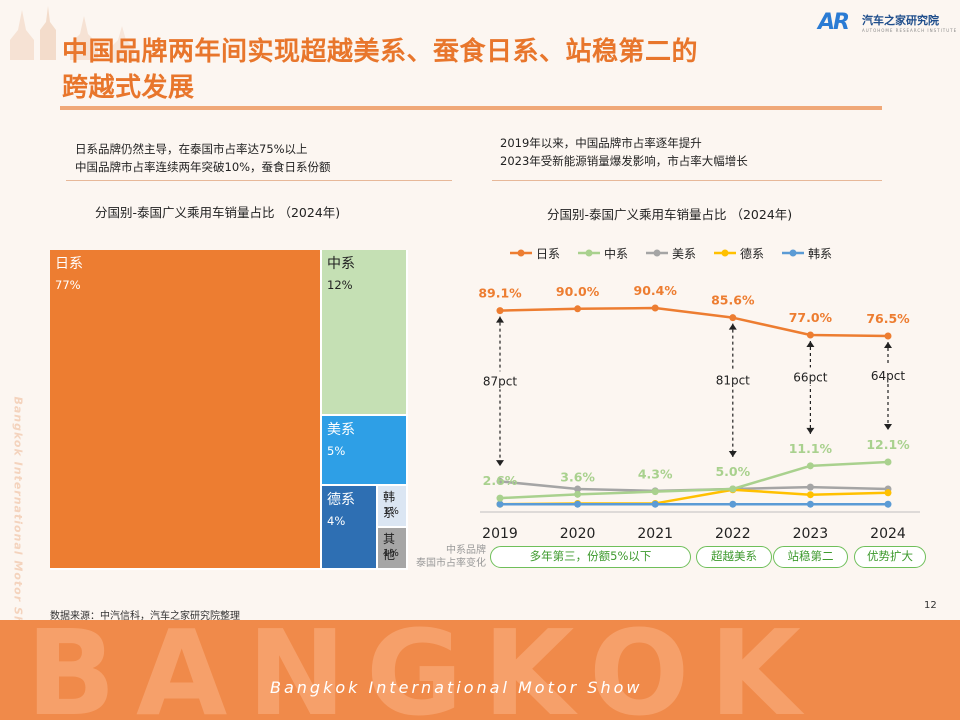 The image size is (960, 720). What do you see at coordinates (888, 318) in the screenshot?
I see `data-label: 76.5%` at bounding box center [888, 318].